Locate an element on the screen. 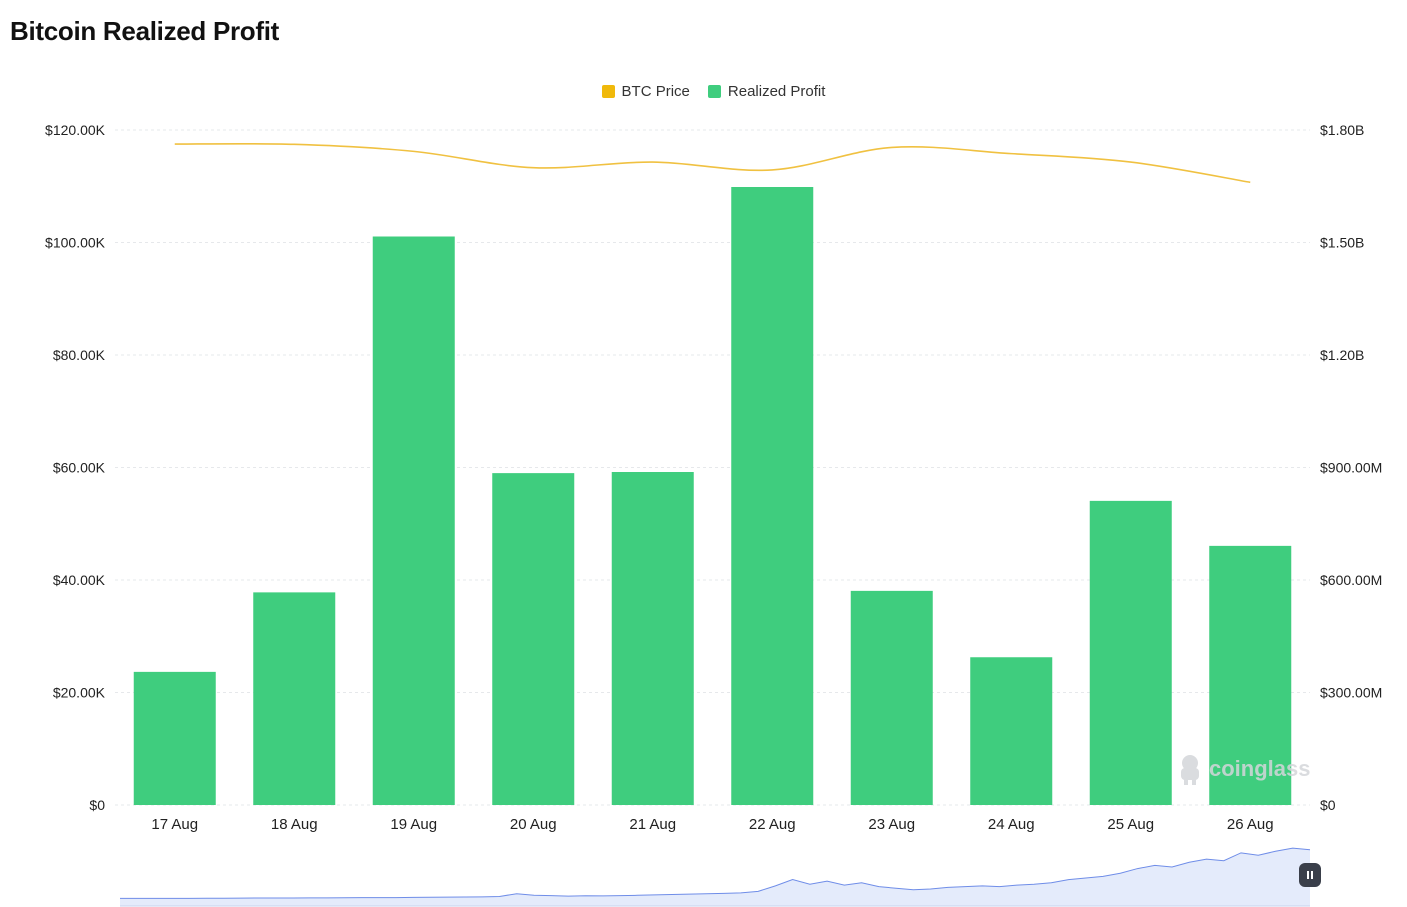  x-tick-label: 22 Aug is located at coordinates (772, 824).